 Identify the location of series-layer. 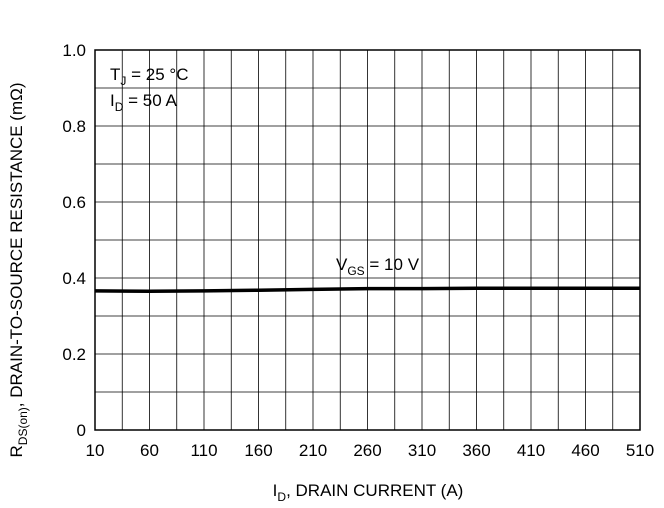
(367, 290).